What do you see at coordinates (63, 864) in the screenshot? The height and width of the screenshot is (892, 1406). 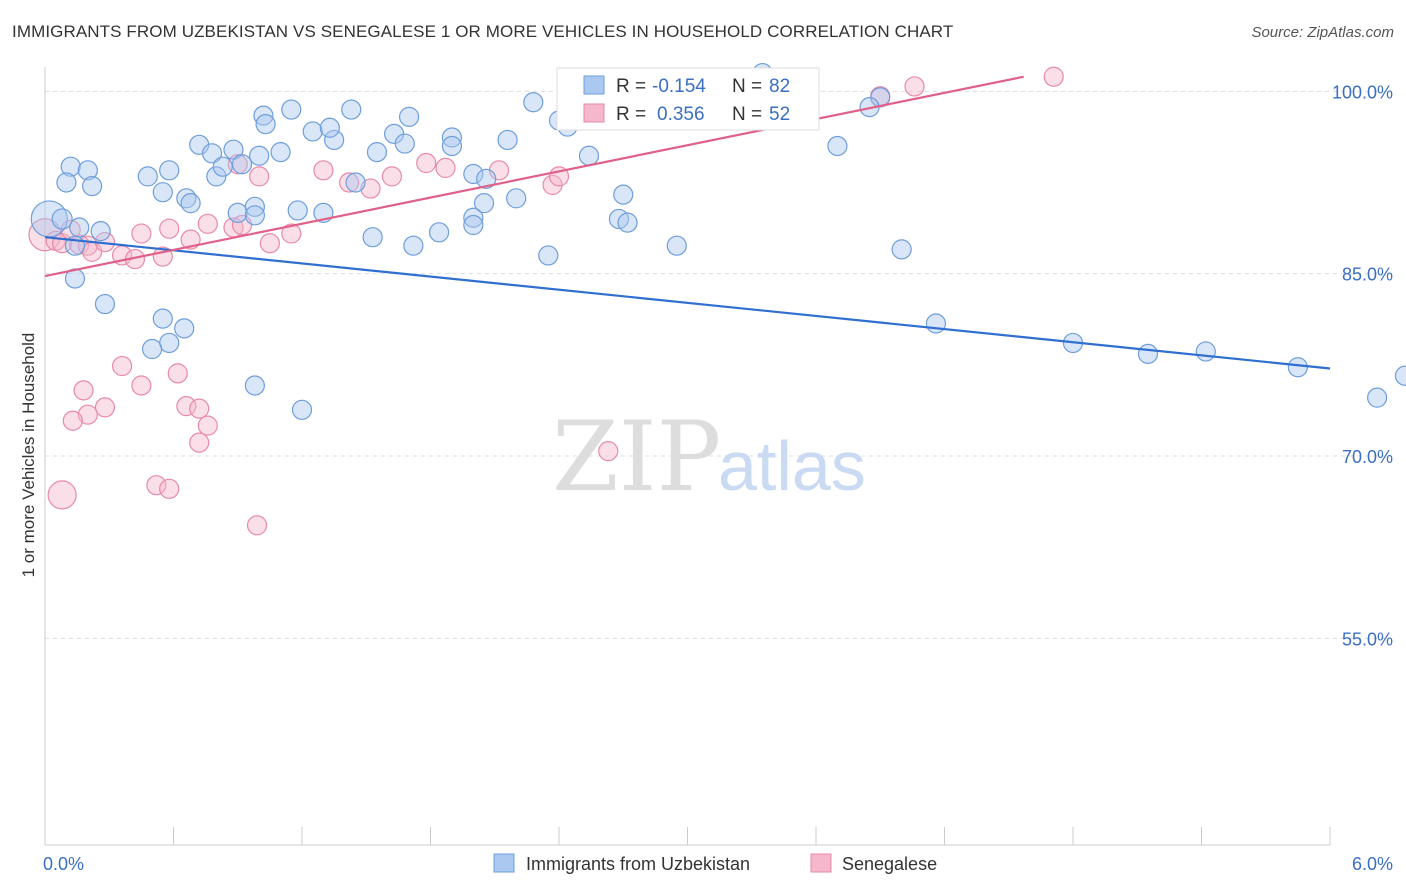 I see `x-tick-label: 0.0%` at bounding box center [63, 864].